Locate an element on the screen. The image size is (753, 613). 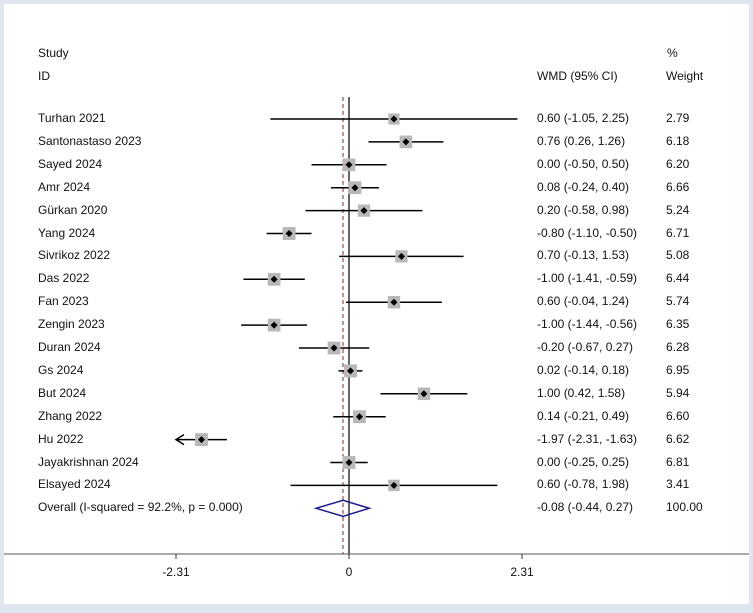
overall-weight-value: 100.00 is located at coordinates (684, 507).